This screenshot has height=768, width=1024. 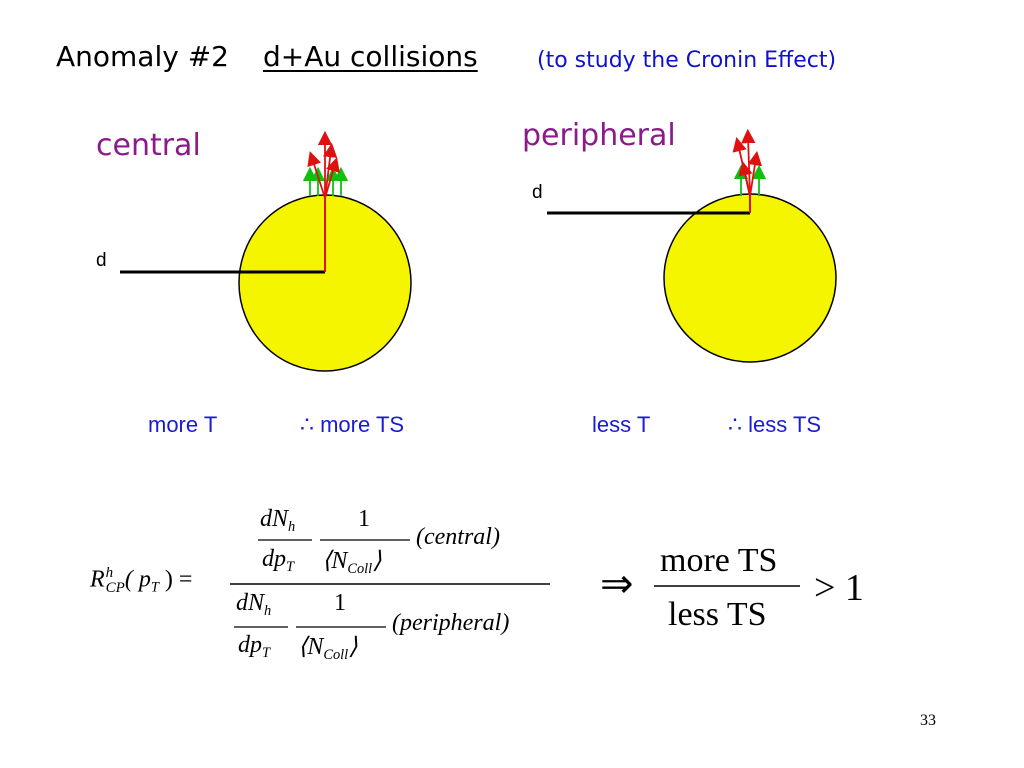 I want to click on num-dp: dpT, so click(x=278, y=561).